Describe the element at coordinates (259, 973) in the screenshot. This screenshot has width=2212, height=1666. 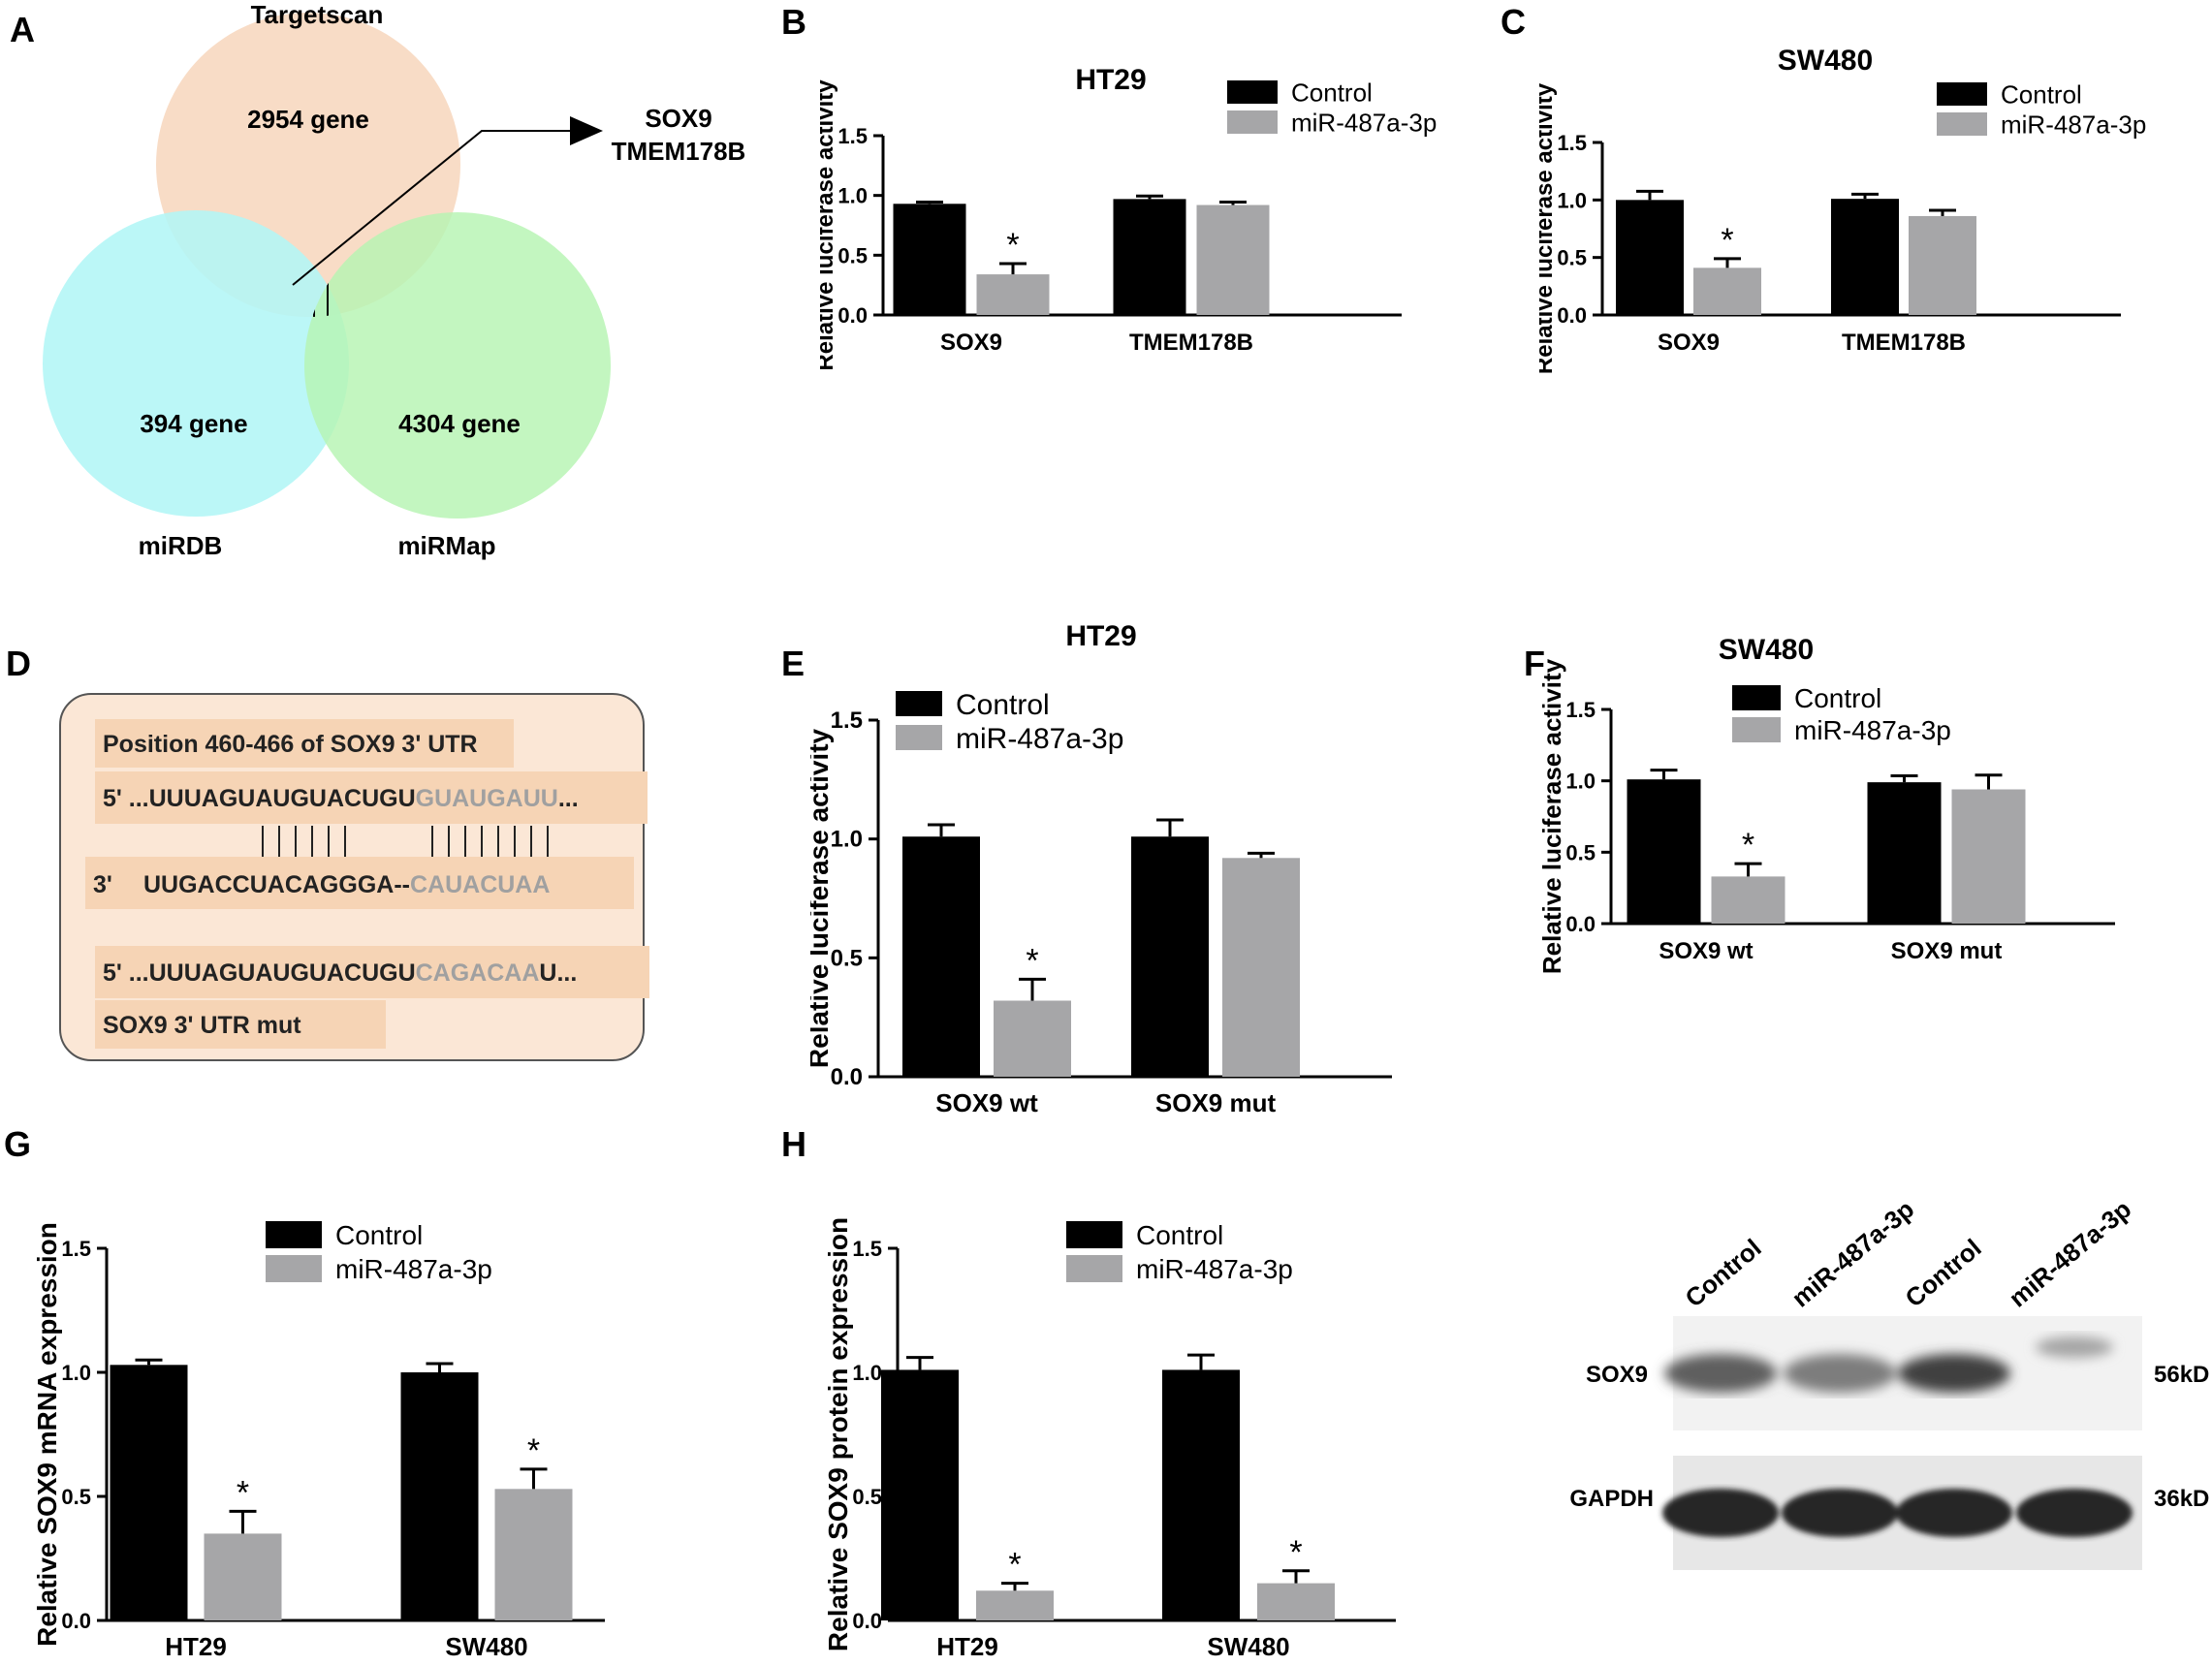
I see `mut-sequence-prefix: 5' ...UUUAGUAUGUACUGU` at that location.